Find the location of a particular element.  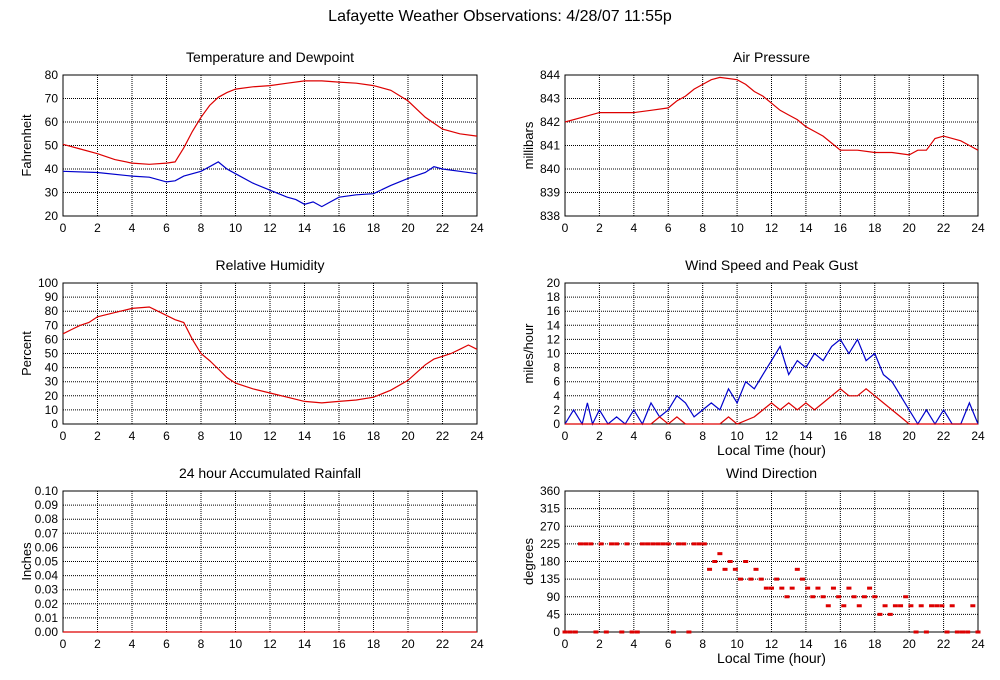

x-tick-label: 20 is located at coordinates (909, 644).